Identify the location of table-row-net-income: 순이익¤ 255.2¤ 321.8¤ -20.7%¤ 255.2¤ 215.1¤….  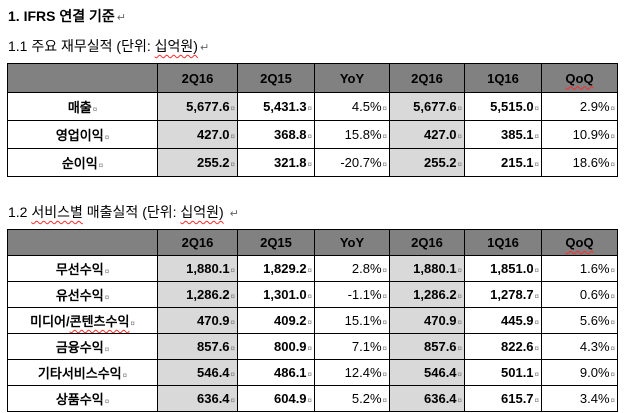
(312, 162).